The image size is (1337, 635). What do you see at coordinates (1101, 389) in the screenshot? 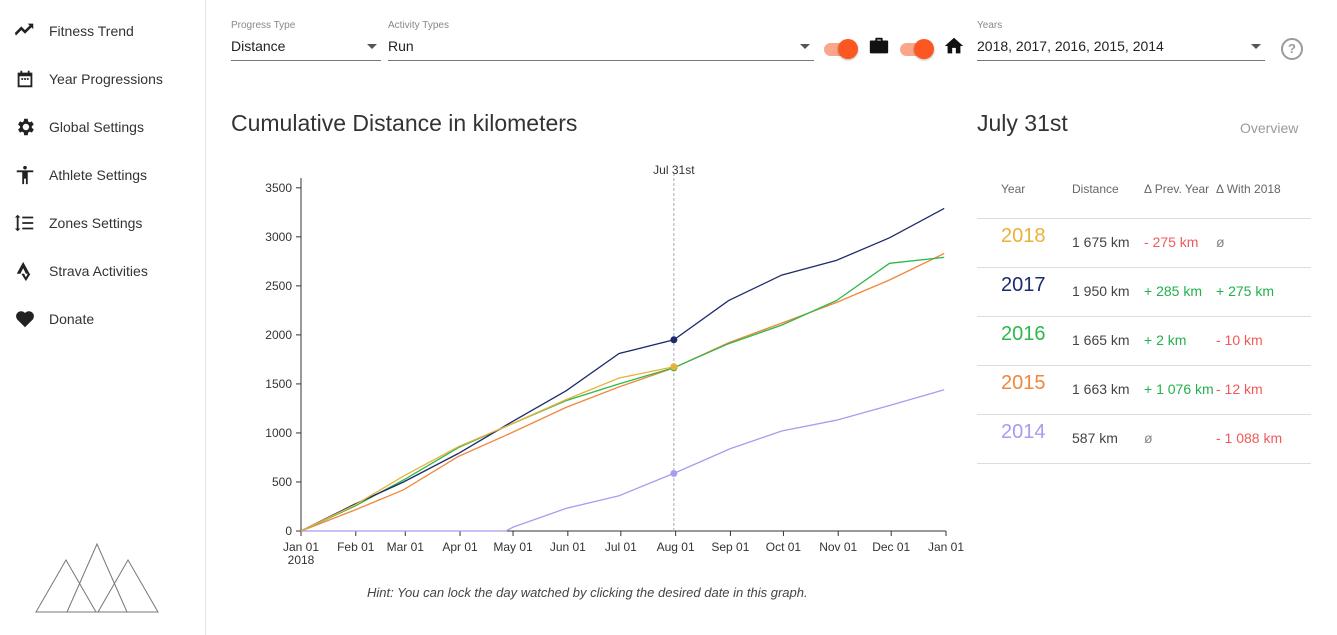
I see `row-distance: 1 663 km` at bounding box center [1101, 389].